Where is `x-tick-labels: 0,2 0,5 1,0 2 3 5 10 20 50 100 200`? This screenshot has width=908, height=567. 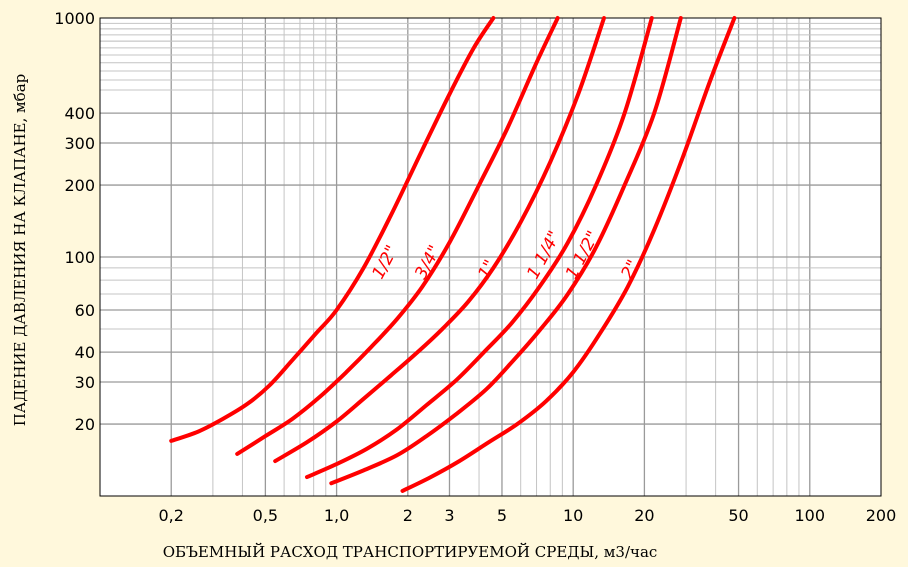 x-tick-labels: 0,2 0,5 1,0 2 3 5 10 20 50 100 200 is located at coordinates (527, 515).